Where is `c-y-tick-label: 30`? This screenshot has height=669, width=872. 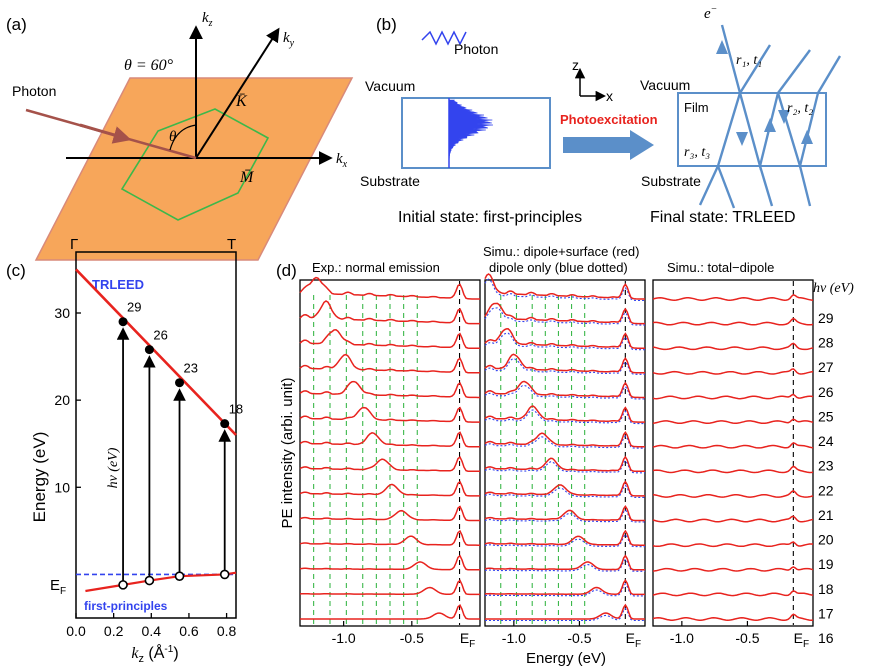 c-y-tick-label: 30 is located at coordinates (62, 313).